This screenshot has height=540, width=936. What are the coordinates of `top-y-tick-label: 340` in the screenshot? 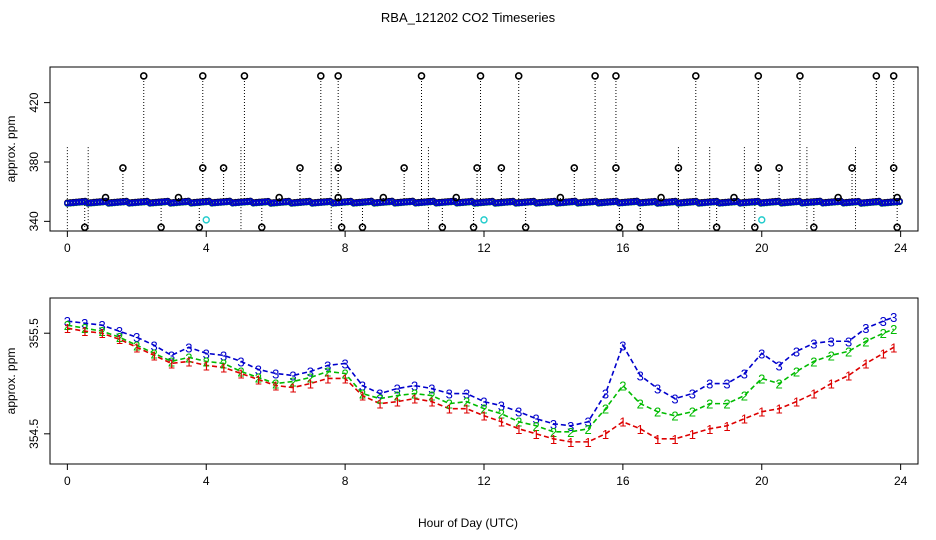 It's located at (34, 221).